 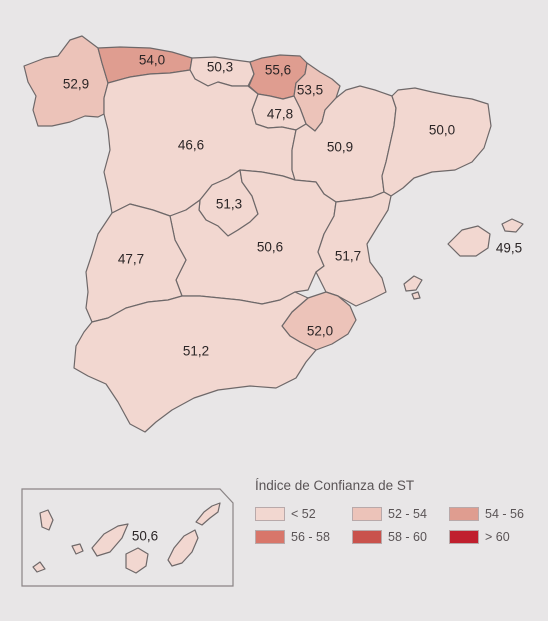 I want to click on label-extremadura: 47,7, so click(x=131, y=259).